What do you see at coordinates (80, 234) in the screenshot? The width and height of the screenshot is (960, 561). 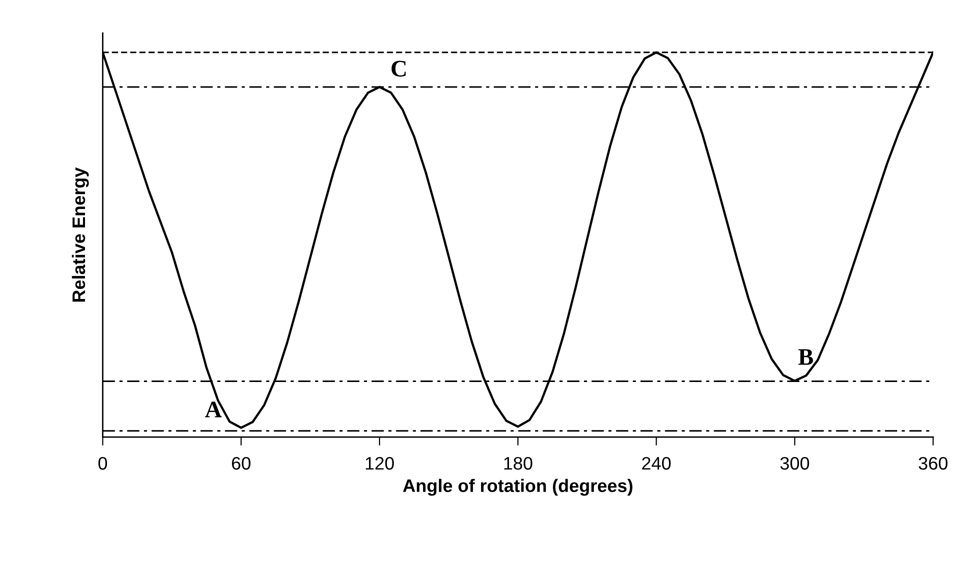 I see `y-axis-title: Relative Energy` at bounding box center [80, 234].